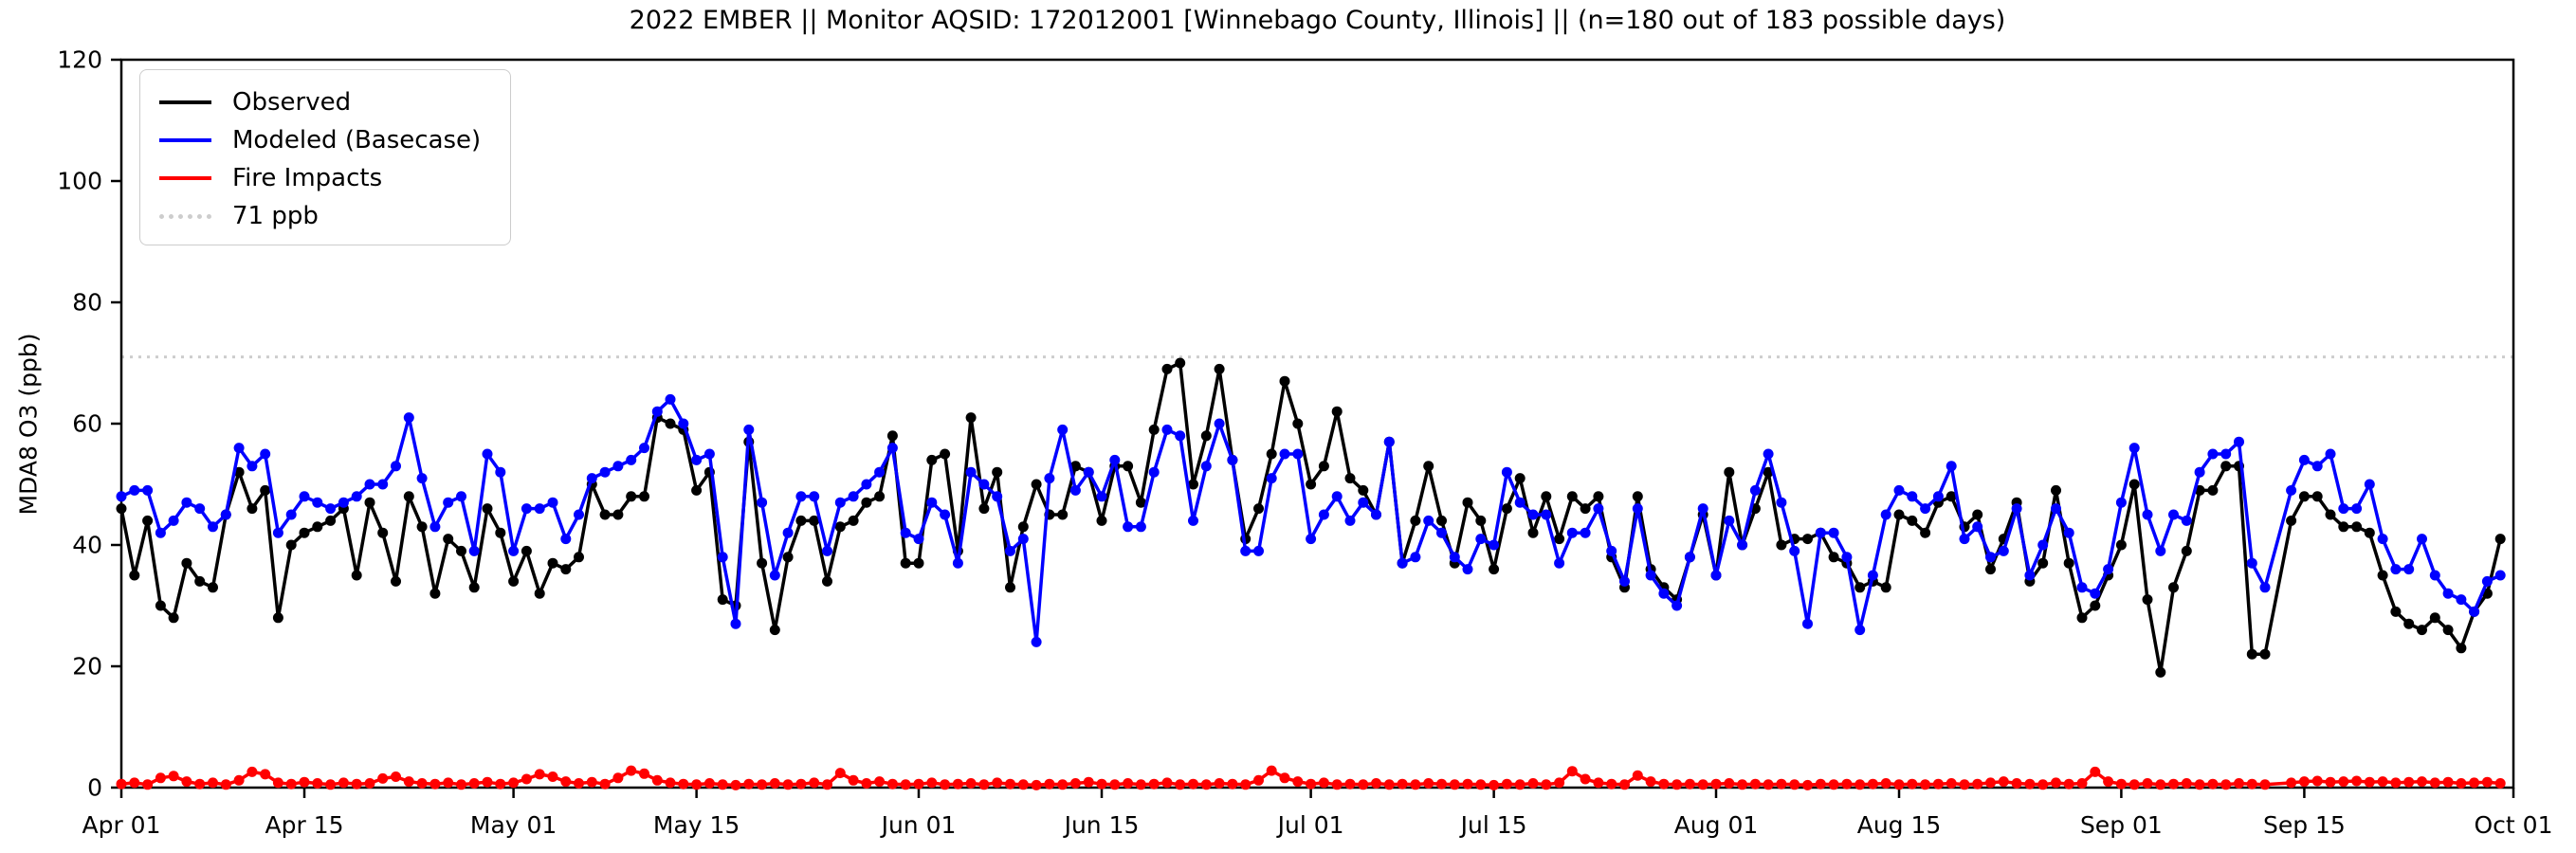 Image resolution: width=2576 pixels, height=853 pixels. Describe the element at coordinates (307, 178) in the screenshot. I see `legend-label: Fire Impacts` at that location.